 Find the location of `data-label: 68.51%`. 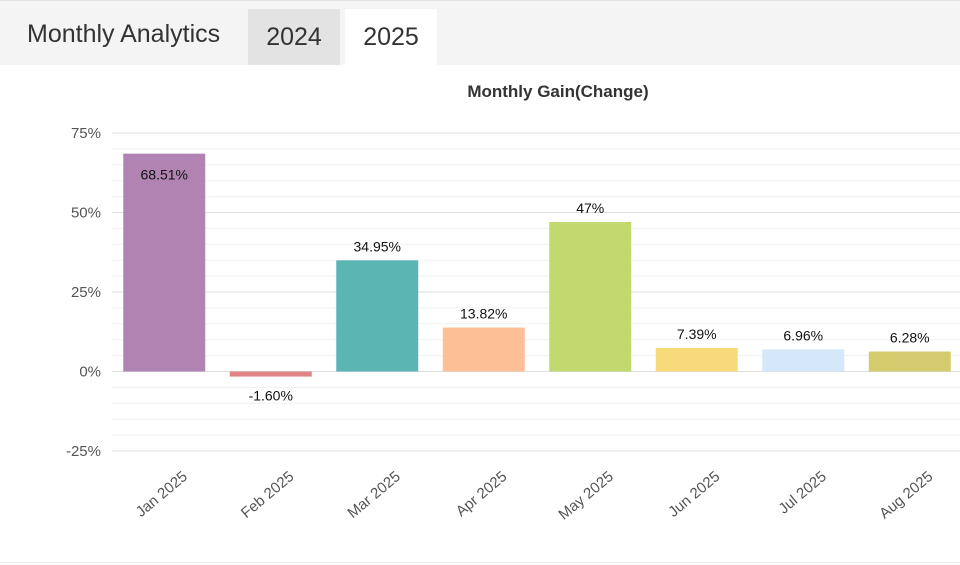

data-label: 68.51% is located at coordinates (164, 175).